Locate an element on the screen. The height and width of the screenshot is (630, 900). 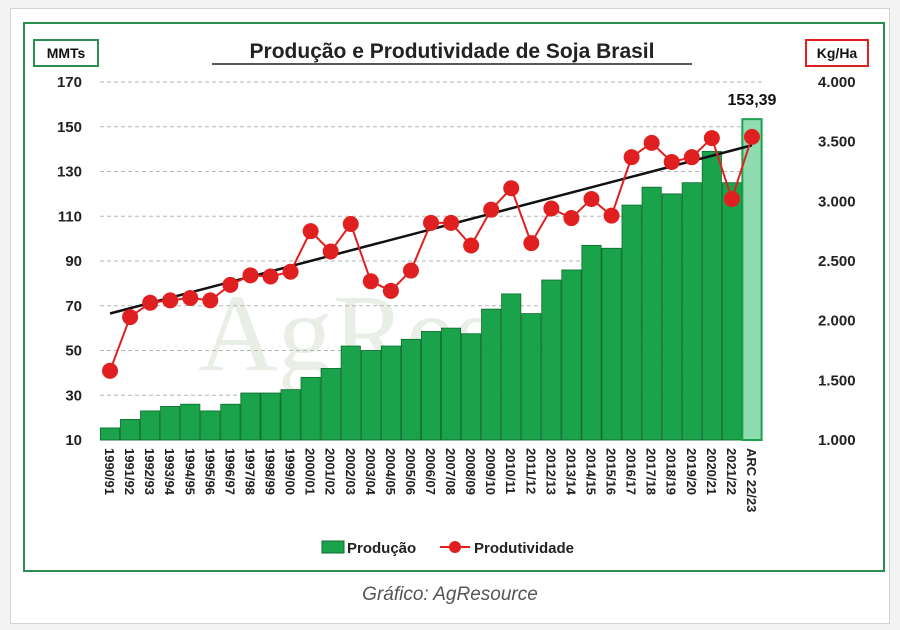
x-tick-label: 2012/13 is located at coordinates (550, 471).